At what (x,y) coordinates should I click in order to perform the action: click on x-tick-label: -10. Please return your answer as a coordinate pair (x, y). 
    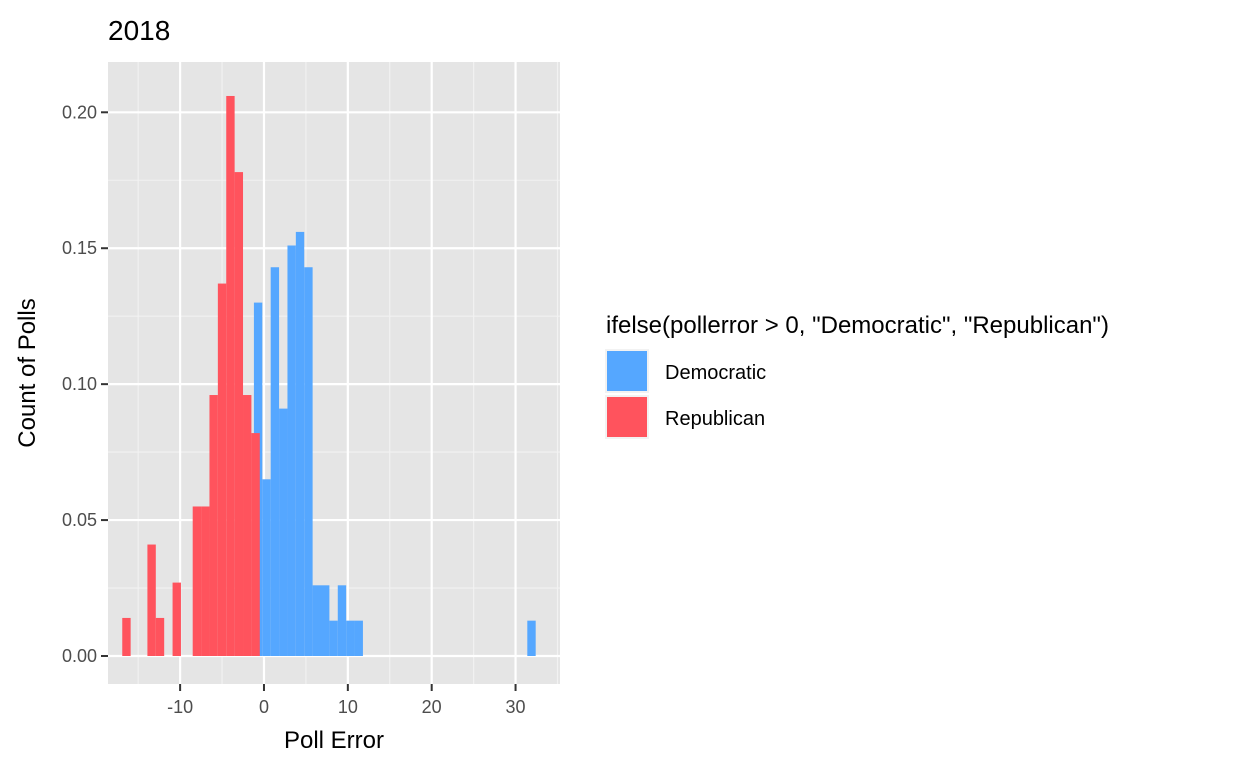
    Looking at the image, I should click on (180, 707).